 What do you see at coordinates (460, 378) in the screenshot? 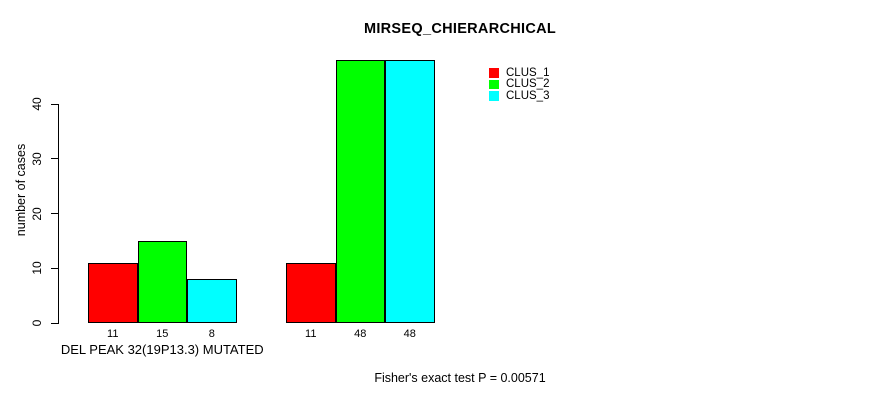
I see `fisher-test-annotation: Fisher's exact test P = 0.00571` at bounding box center [460, 378].